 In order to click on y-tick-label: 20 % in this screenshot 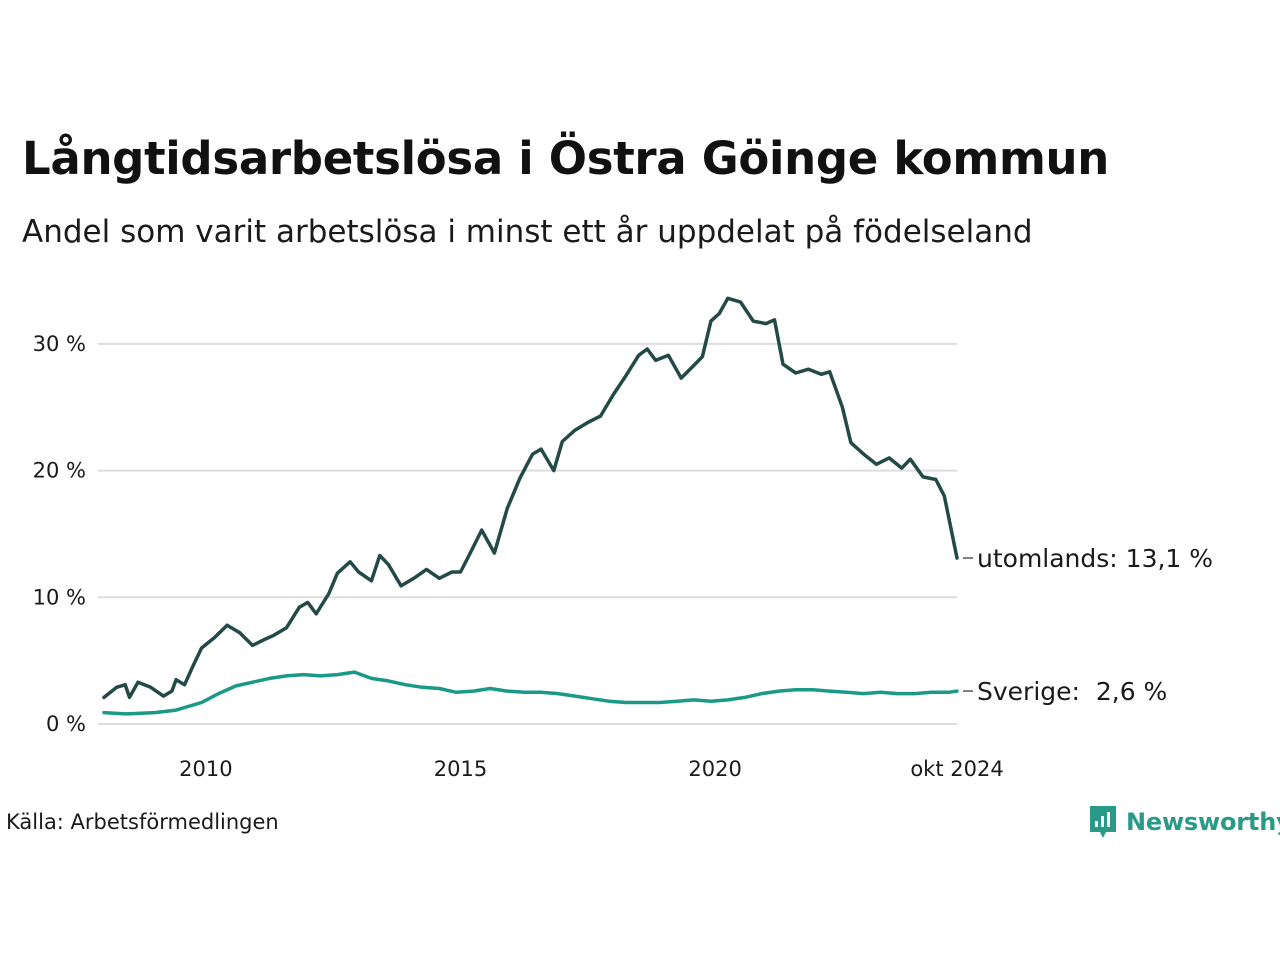, I will do `click(59, 471)`.